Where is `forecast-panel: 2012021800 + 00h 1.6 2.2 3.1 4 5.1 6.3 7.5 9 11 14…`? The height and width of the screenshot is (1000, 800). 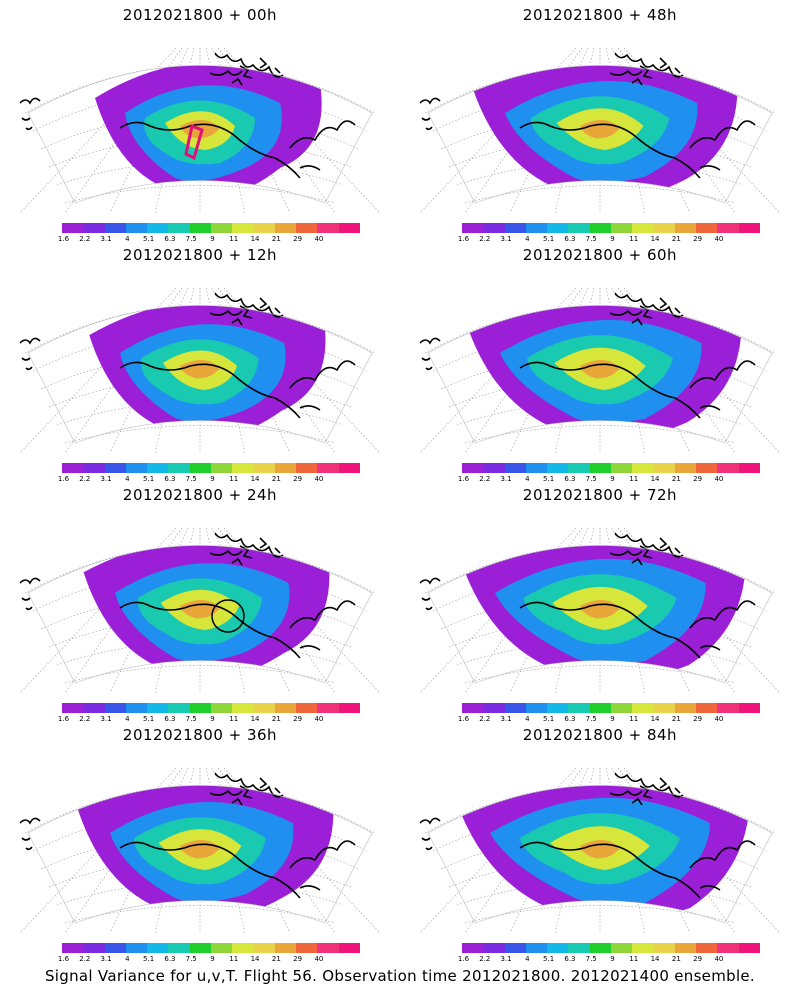
forecast-panel: 2012021800 + 00h 1.6 2.2 3.1 4 5.1 6.3 7.5 9 11 14… is located at coordinates (200, 122).